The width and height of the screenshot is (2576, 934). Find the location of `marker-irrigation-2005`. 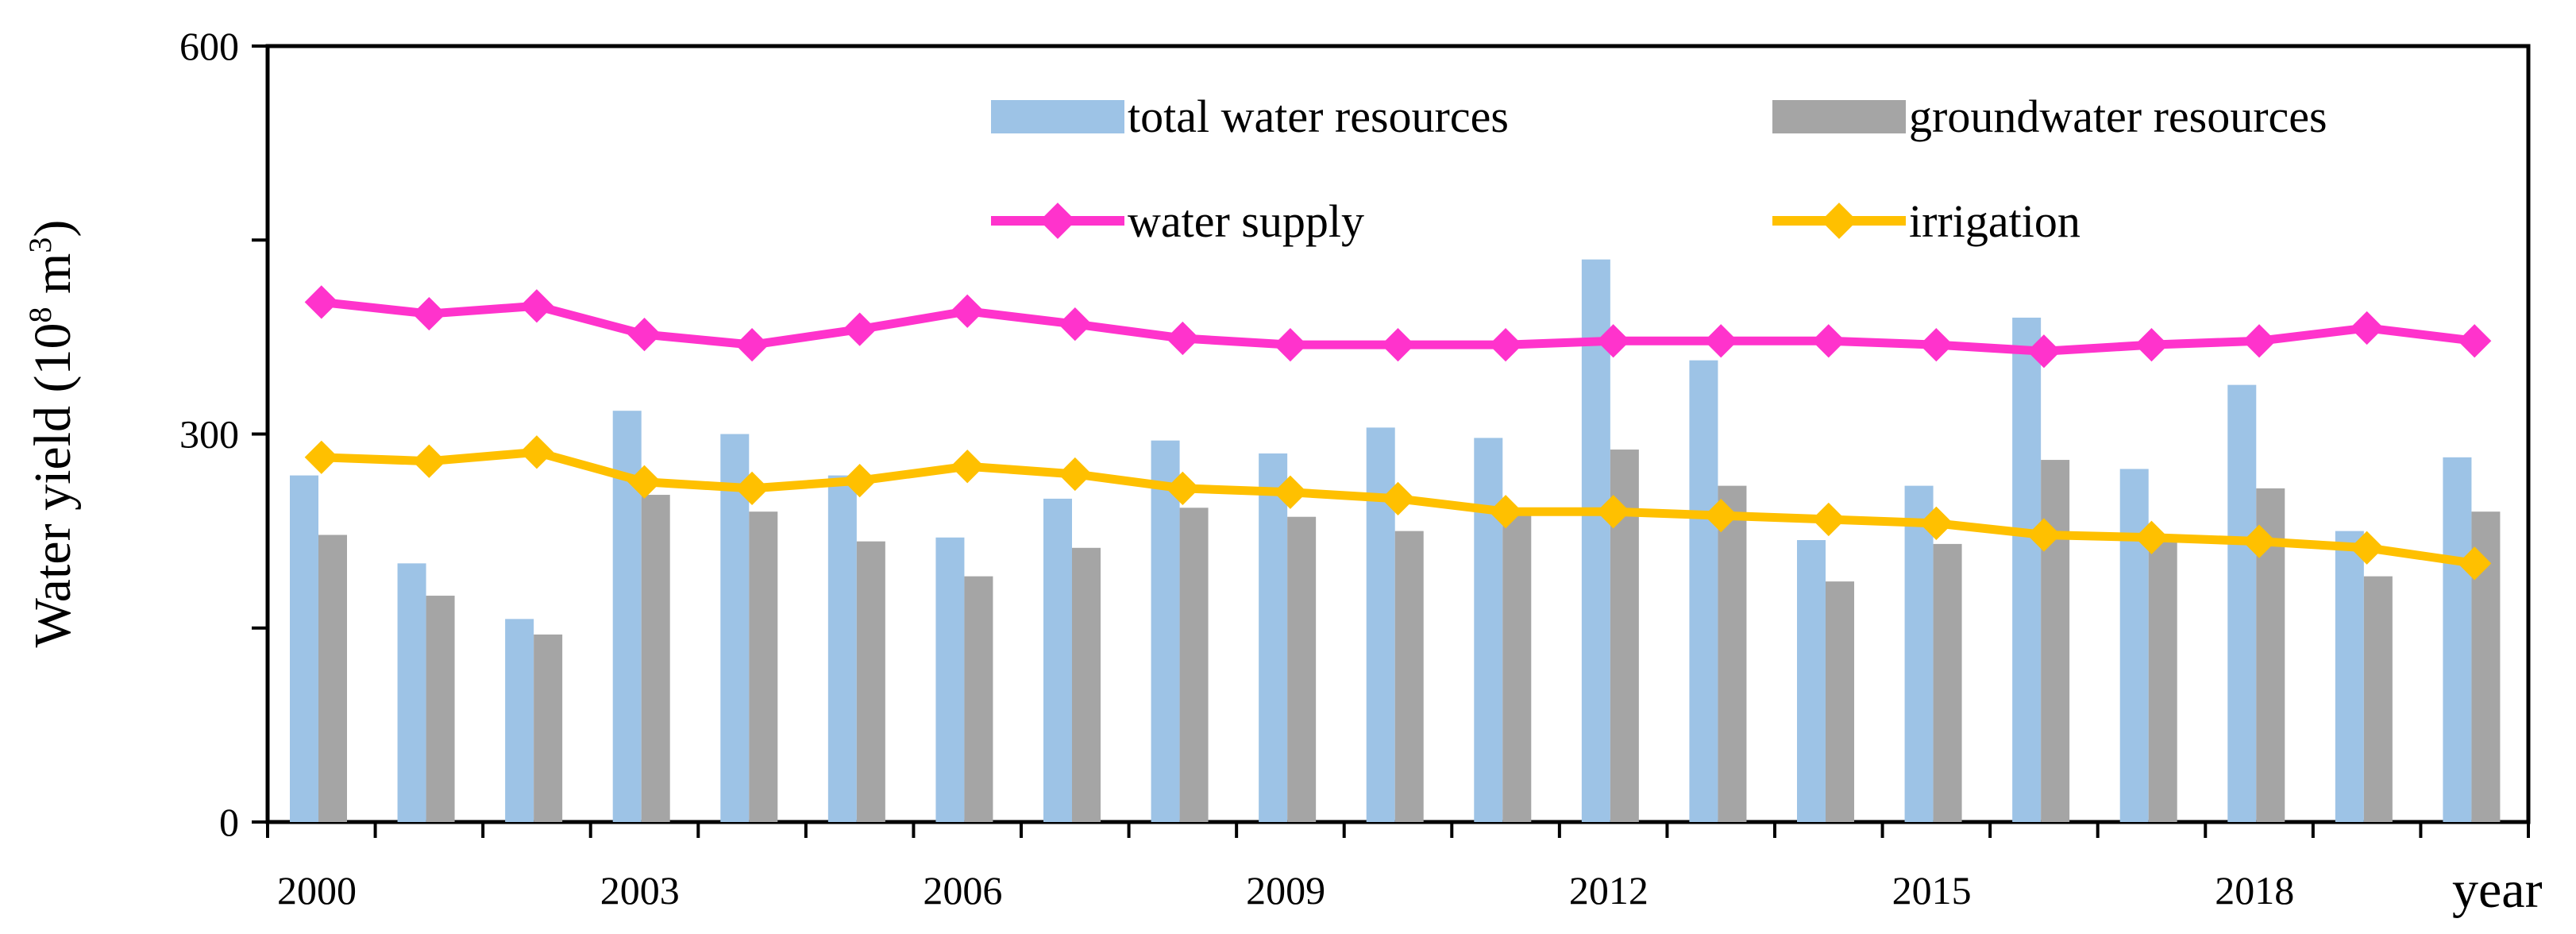

marker-irrigation-2005 is located at coordinates (860, 481).